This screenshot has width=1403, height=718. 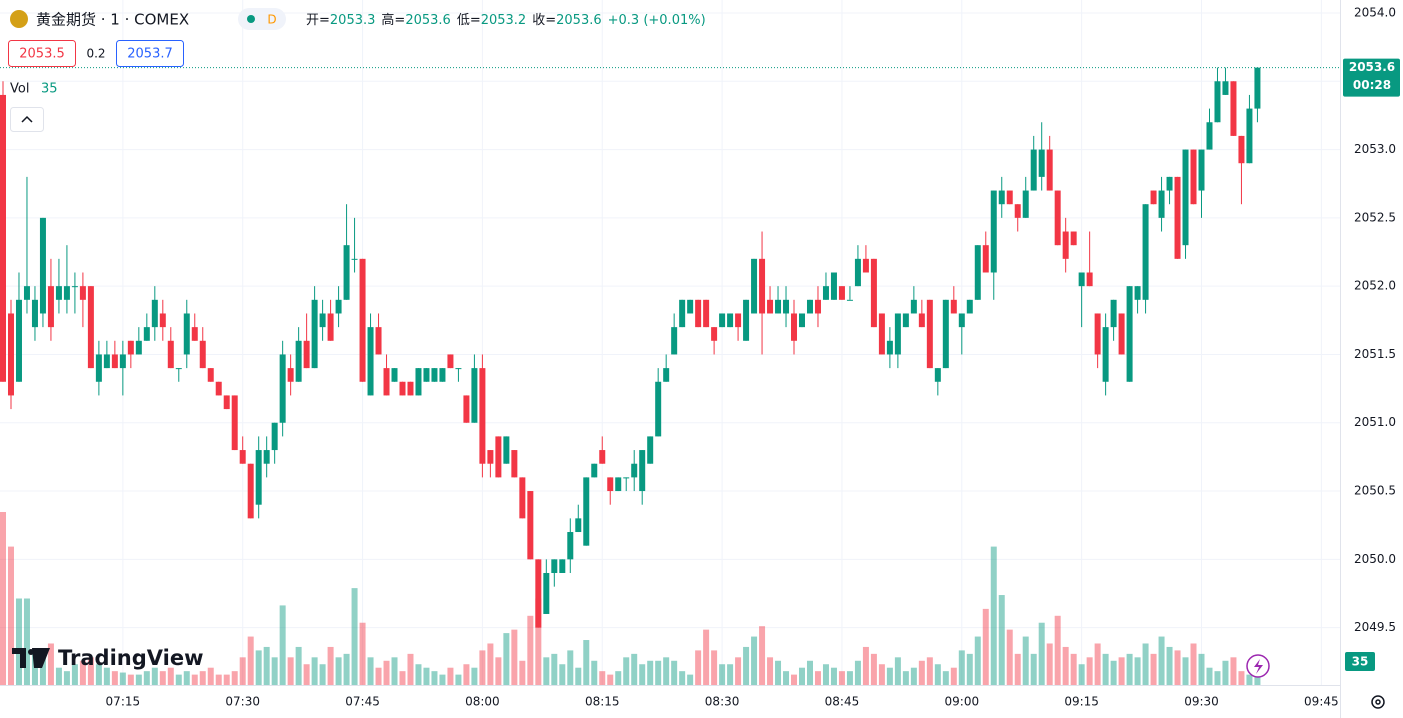 What do you see at coordinates (42, 53) in the screenshot?
I see `bid-box` at bounding box center [42, 53].